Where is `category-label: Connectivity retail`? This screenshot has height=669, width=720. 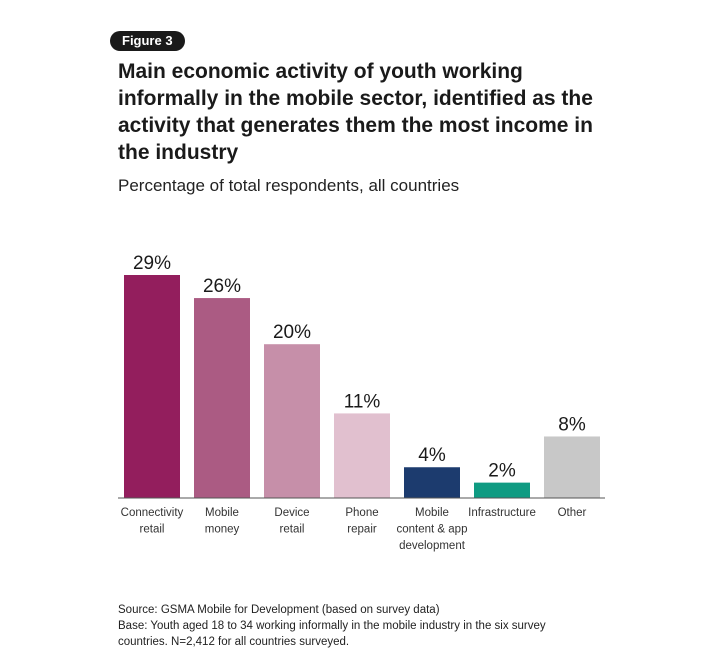 category-label: Connectivity retail is located at coordinates (152, 521).